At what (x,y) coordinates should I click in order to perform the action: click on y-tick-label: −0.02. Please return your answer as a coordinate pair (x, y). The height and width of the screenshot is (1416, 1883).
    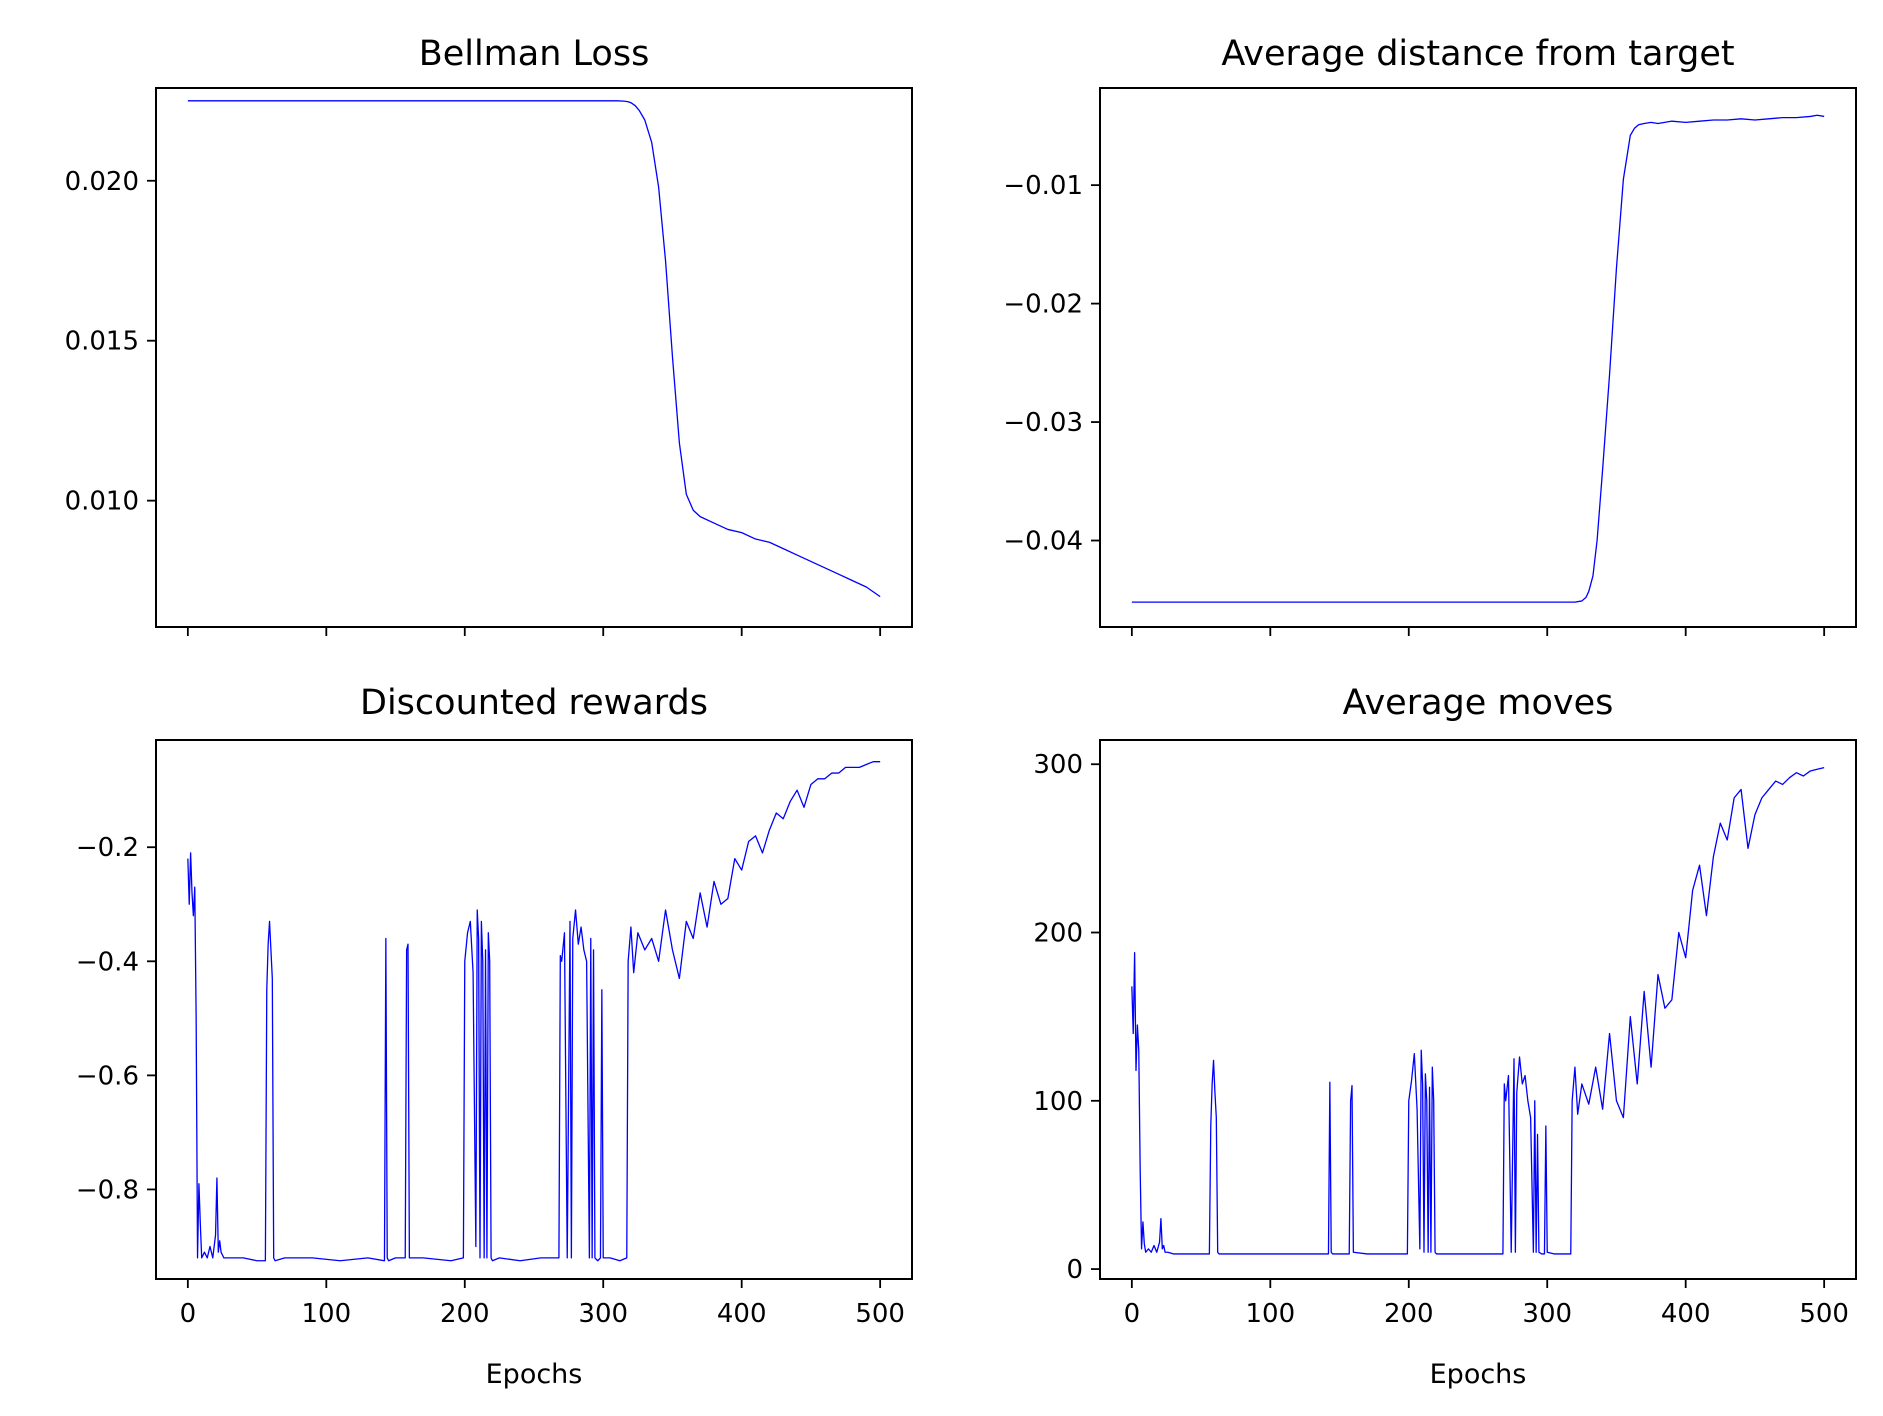
    Looking at the image, I should click on (1043, 305).